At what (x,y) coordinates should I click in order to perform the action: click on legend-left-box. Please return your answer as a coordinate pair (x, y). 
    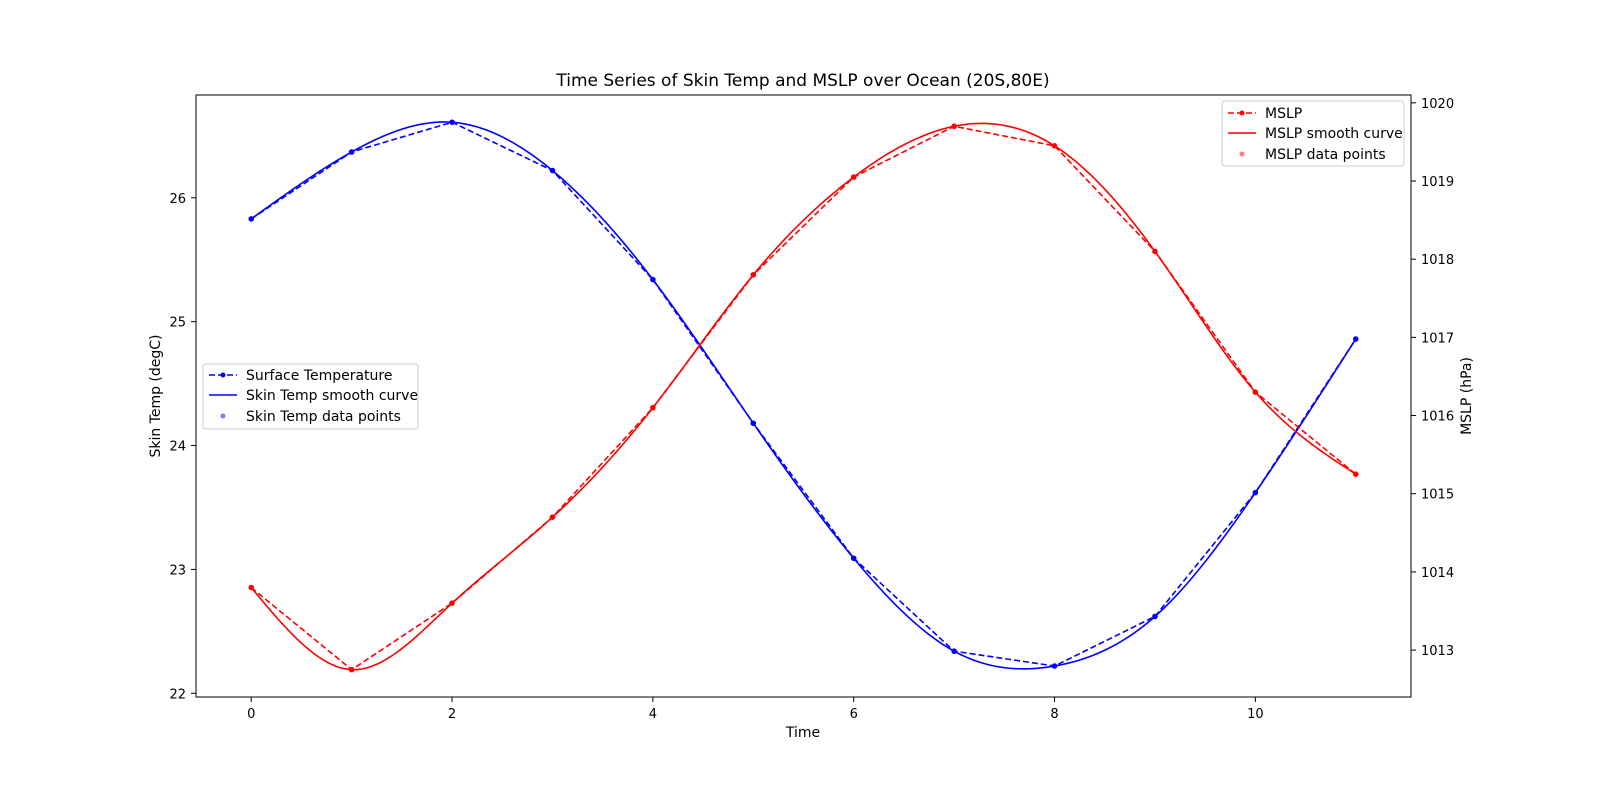
    Looking at the image, I should click on (310, 396).